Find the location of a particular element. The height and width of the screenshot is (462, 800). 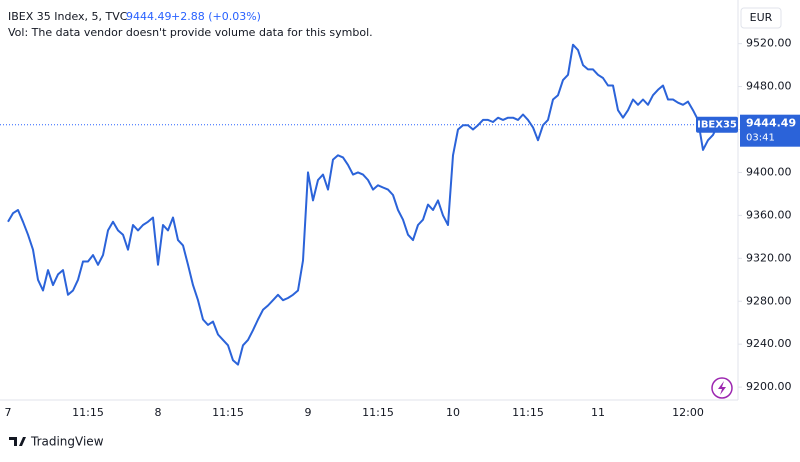

brand-logo is located at coordinates (17, 441).